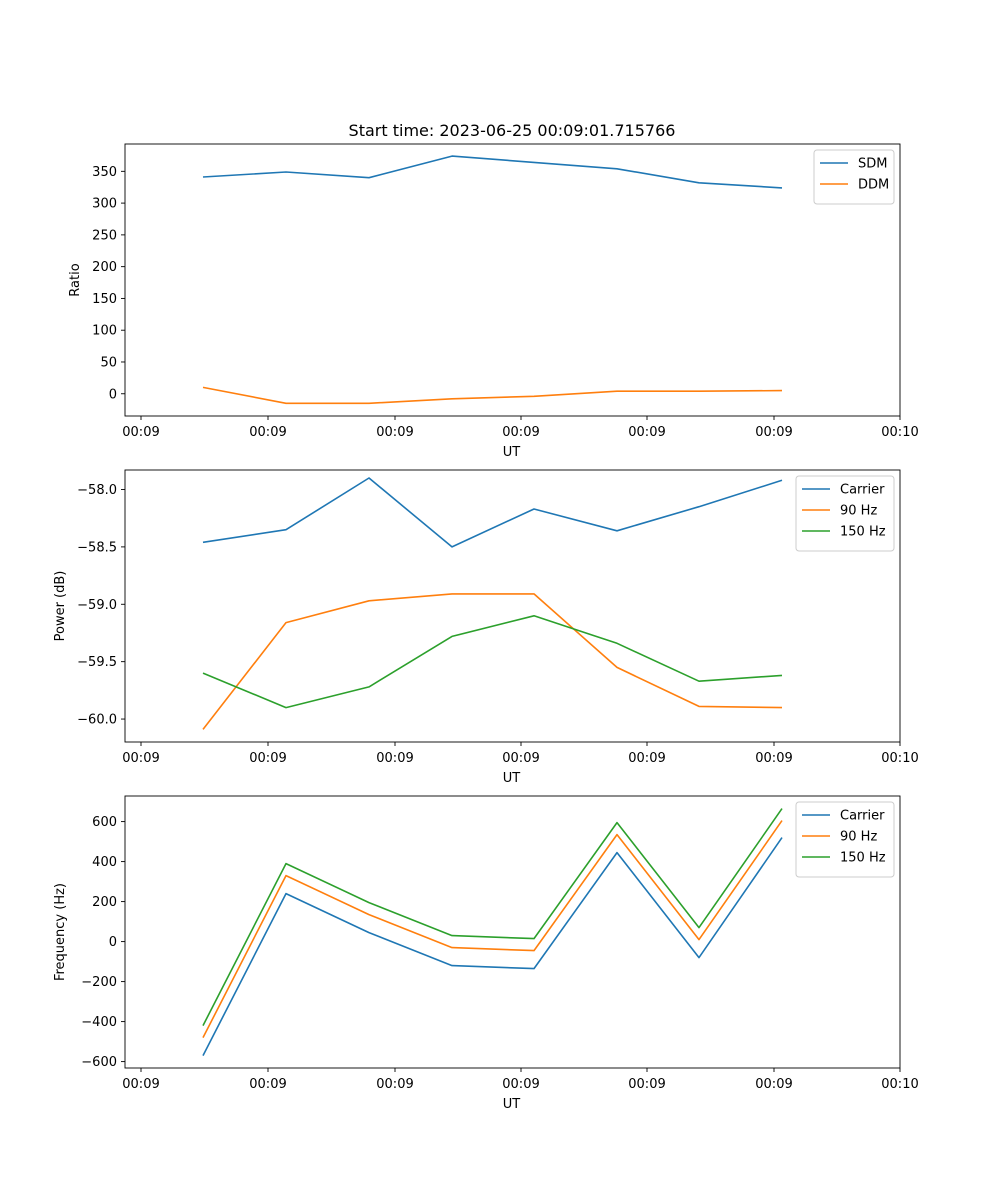 The image size is (1000, 1200). Describe the element at coordinates (97, 662) in the screenshot. I see `y-tick-label: −59.5` at that location.